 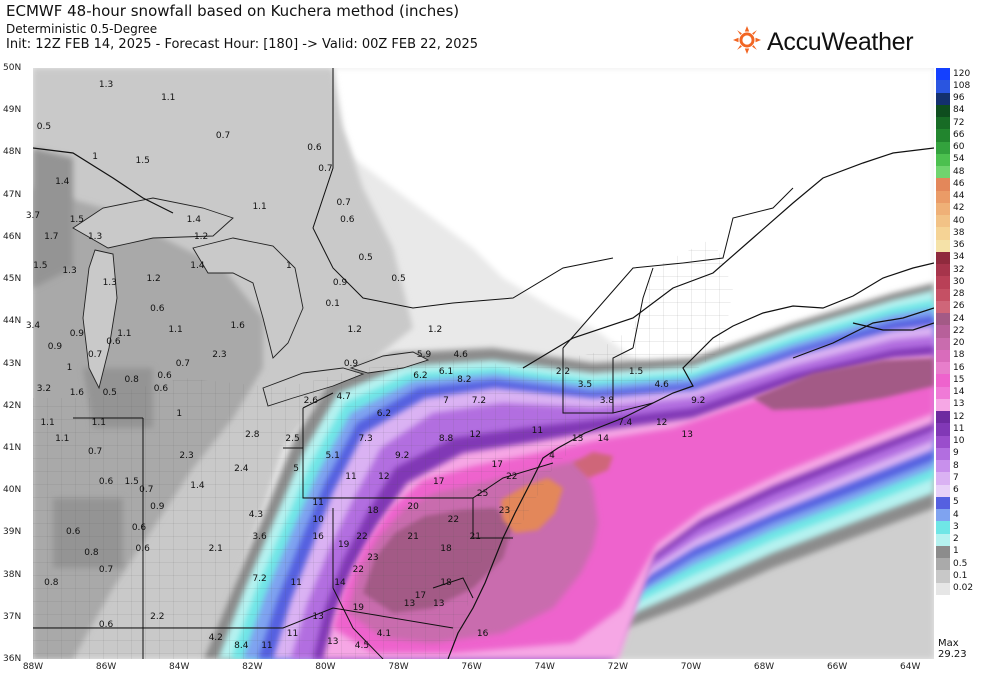 What do you see at coordinates (962, 85) in the screenshot?
I see `legend-level-label: 108` at bounding box center [962, 85].